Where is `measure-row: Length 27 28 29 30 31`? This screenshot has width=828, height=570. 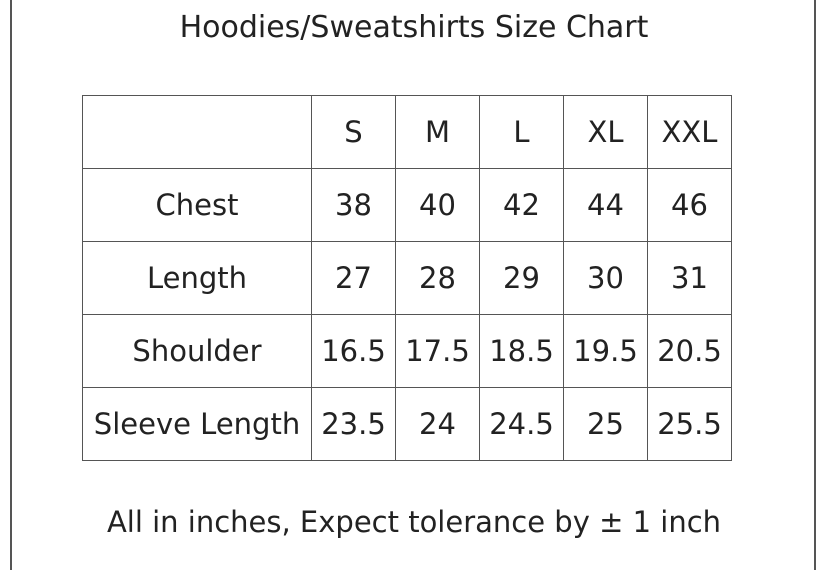
measure-row: Length 27 28 29 30 31 is located at coordinates (407, 278).